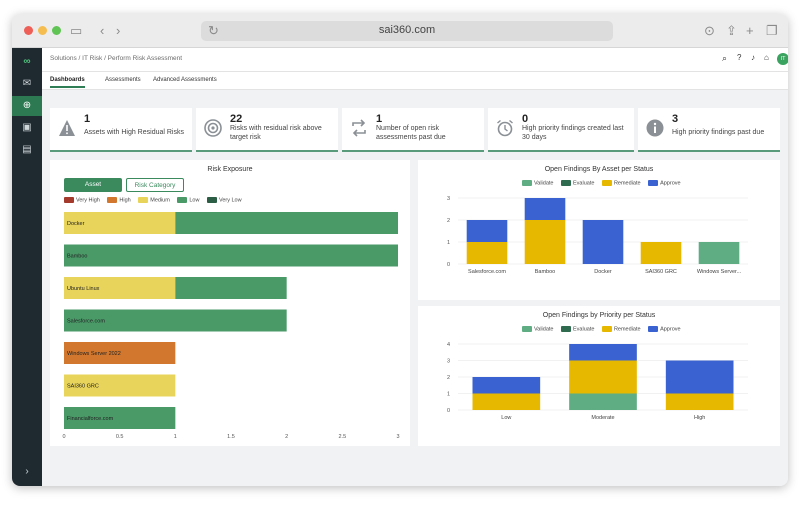 This screenshot has height=514, width=800. What do you see at coordinates (28, 30) in the screenshot?
I see `close-window-button` at bounding box center [28, 30].